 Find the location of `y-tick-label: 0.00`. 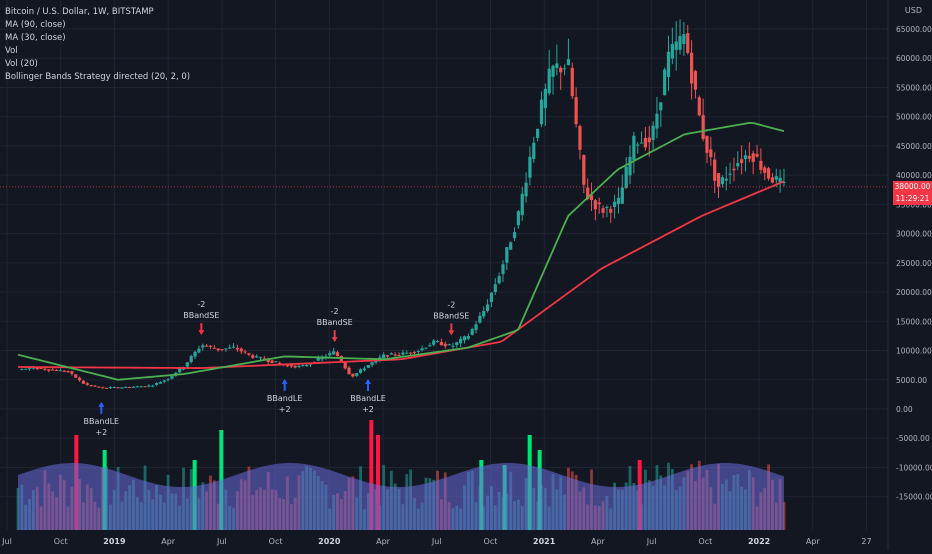

y-tick-label: 0.00 is located at coordinates (904, 409).